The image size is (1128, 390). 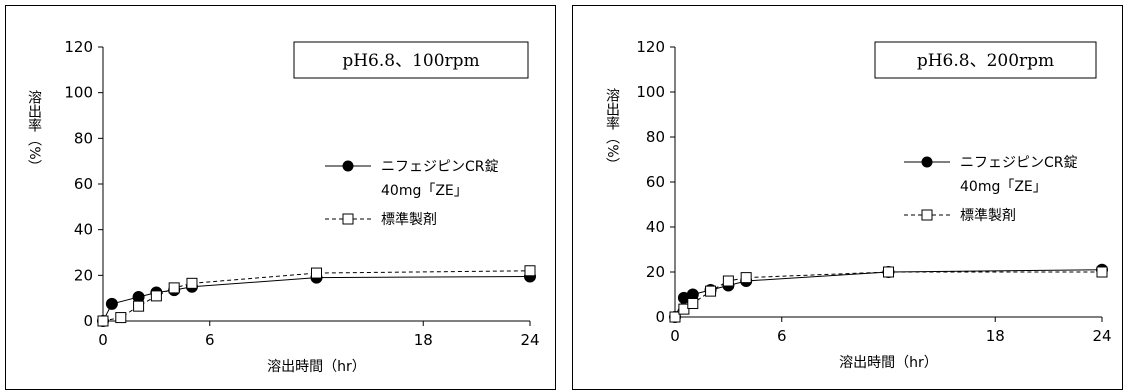 I want to click on condition-label: pH6.8、200rpm, so click(x=985, y=61).